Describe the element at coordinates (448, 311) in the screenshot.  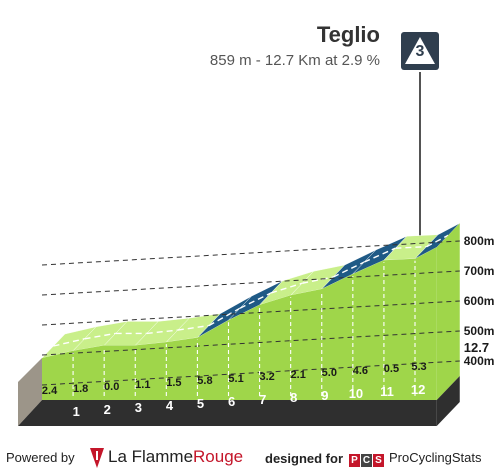
I see `profile-right-face` at that location.